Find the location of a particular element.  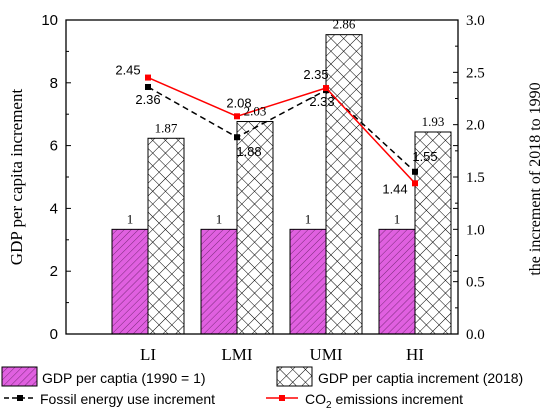

line-value-label: 2.35 is located at coordinates (315, 74).